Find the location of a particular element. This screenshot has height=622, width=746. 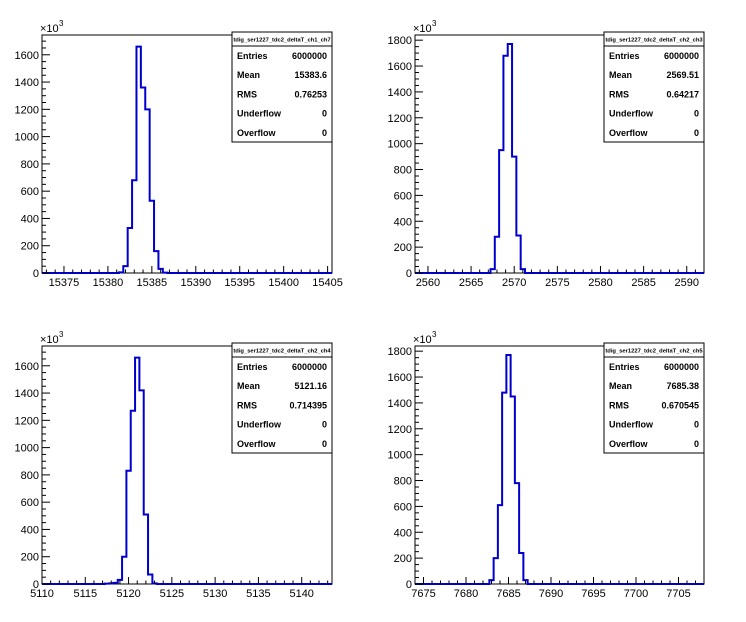

x-tick-label: 5130 is located at coordinates (215, 594).